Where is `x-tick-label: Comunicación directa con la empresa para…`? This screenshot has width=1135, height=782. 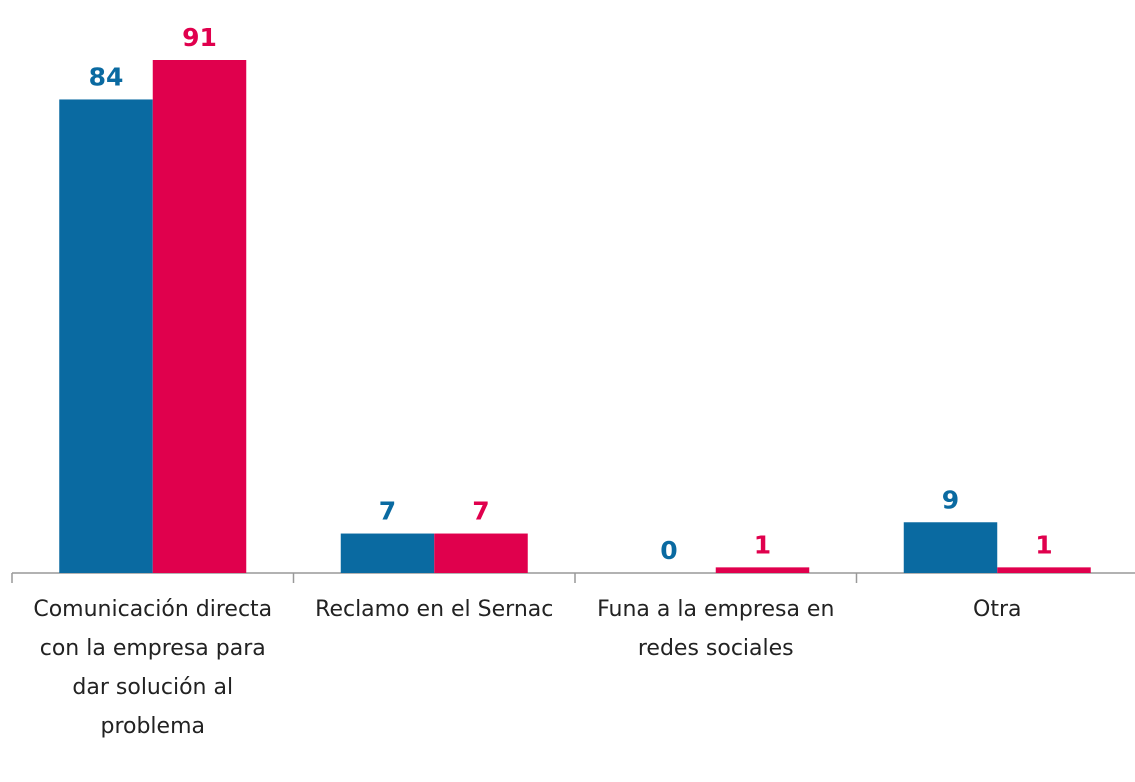
x-tick-label: Comunicación directa con la empresa para… is located at coordinates (153, 668).